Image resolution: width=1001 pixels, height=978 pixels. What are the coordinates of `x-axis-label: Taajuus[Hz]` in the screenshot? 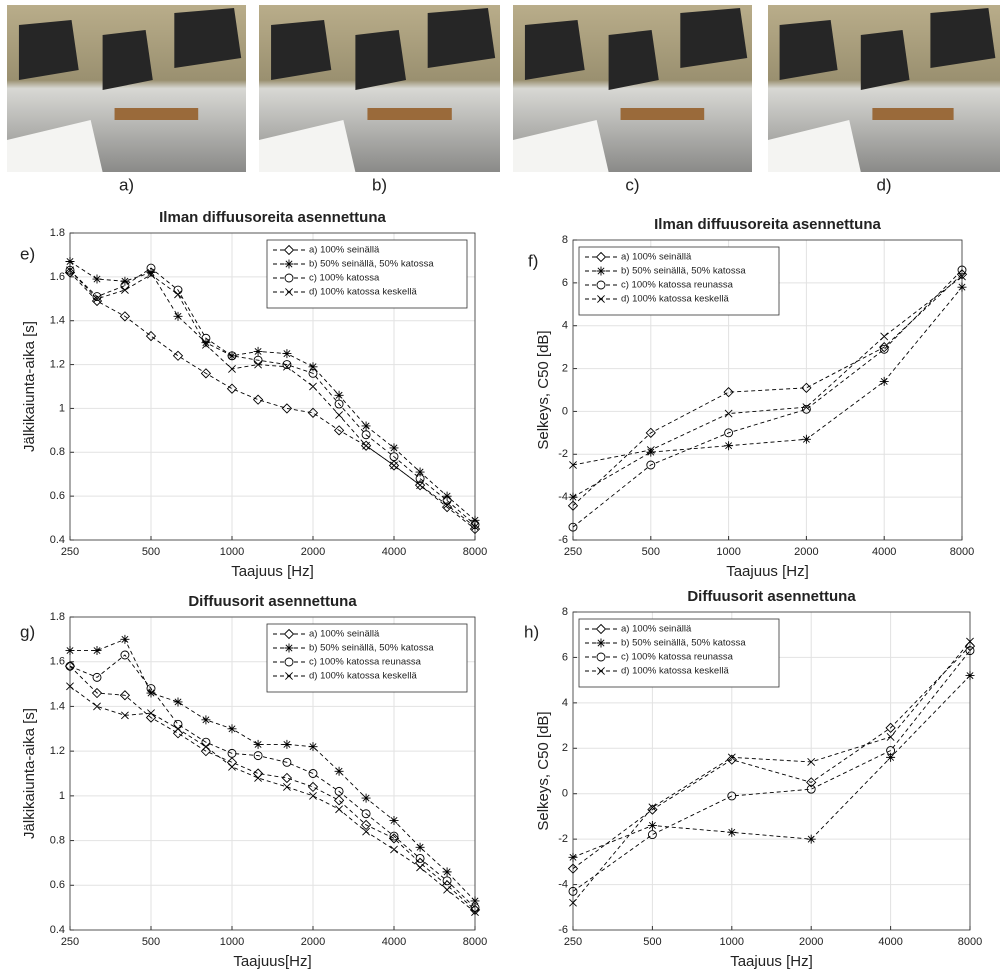 It's located at (272, 961).